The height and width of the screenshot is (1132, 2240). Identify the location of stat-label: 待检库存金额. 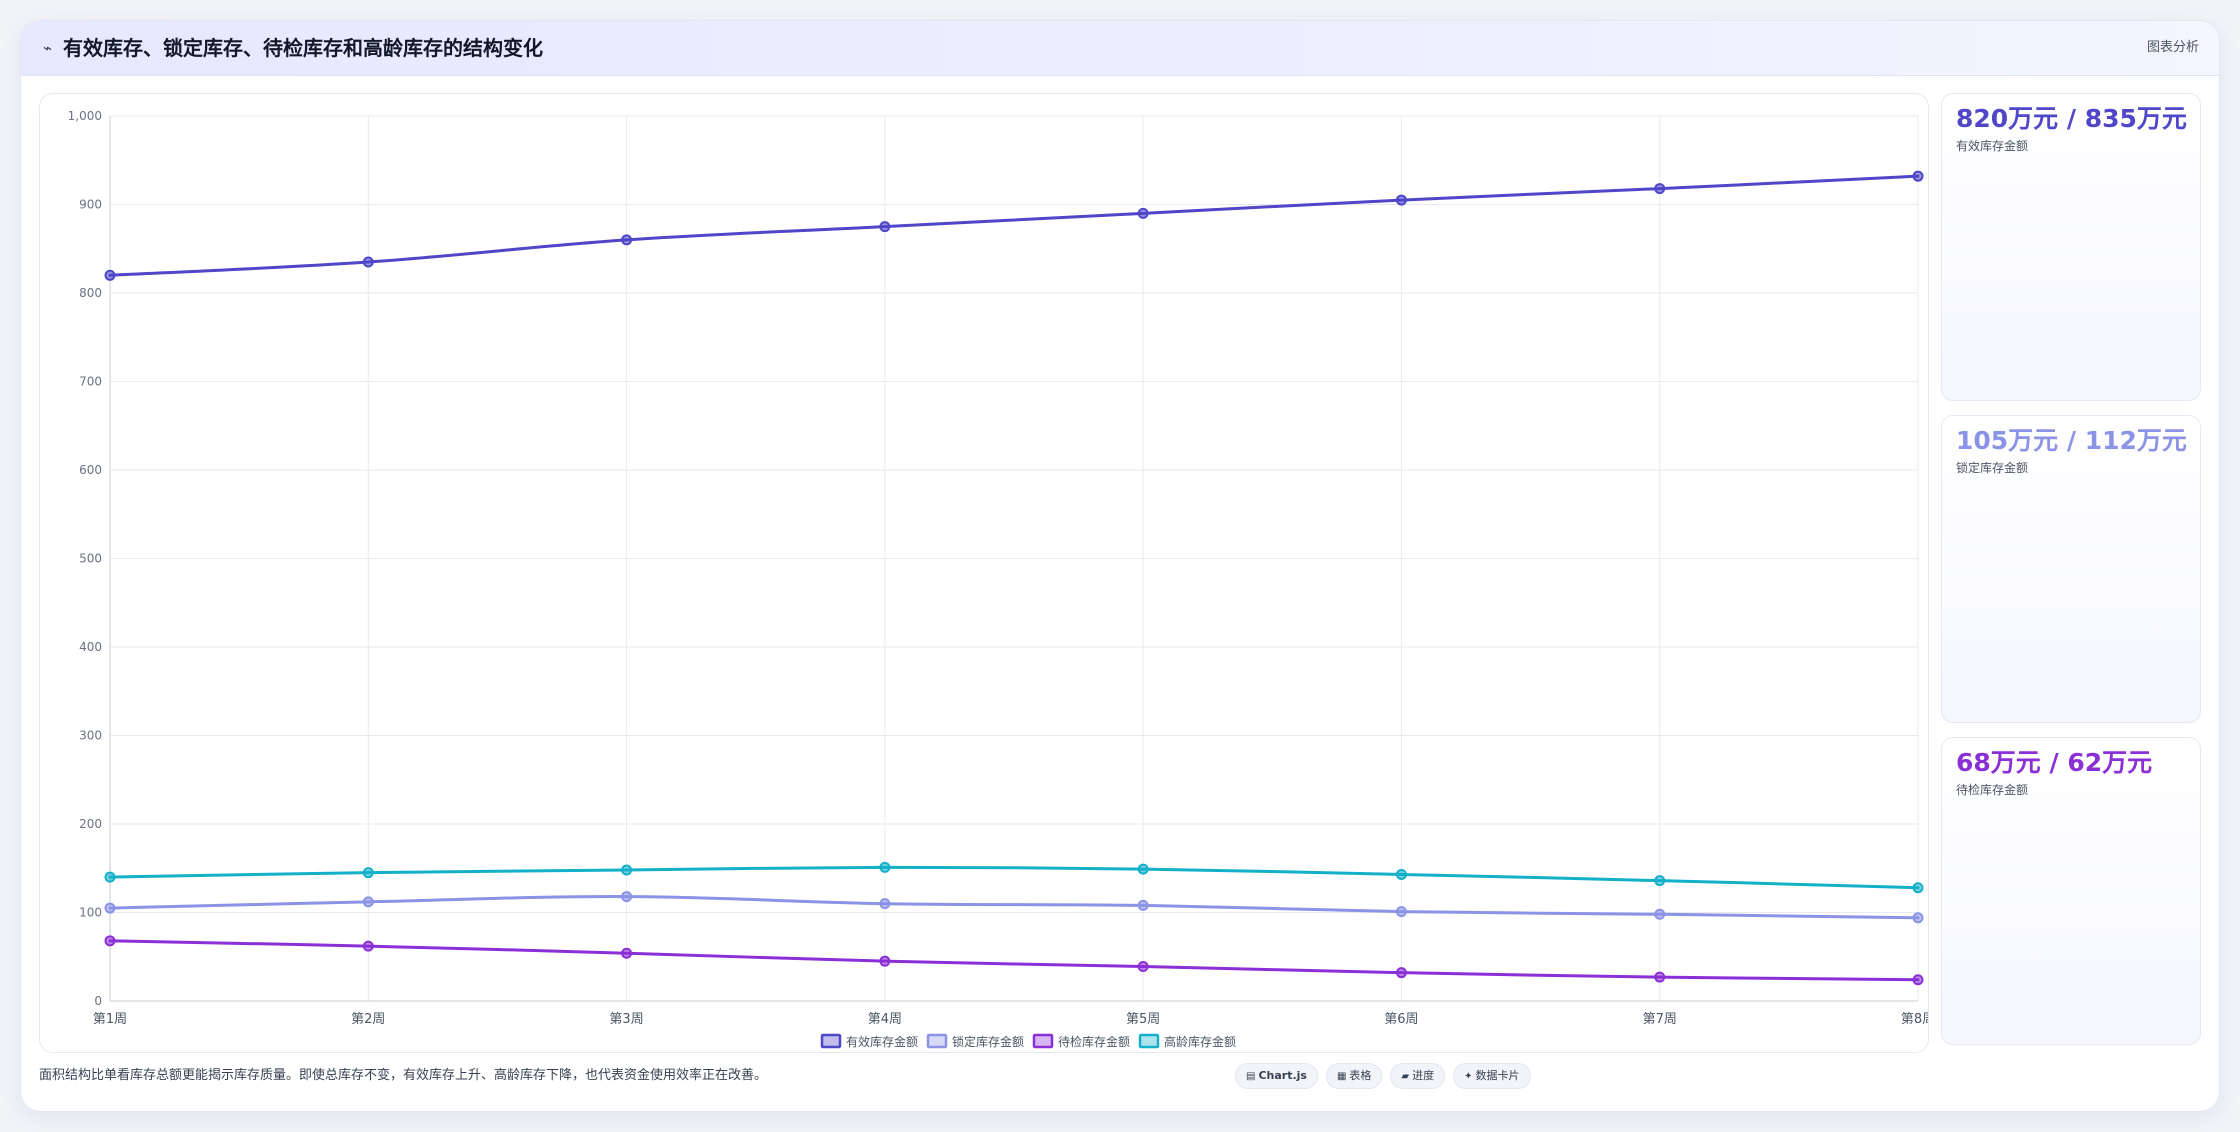
(1992, 790).